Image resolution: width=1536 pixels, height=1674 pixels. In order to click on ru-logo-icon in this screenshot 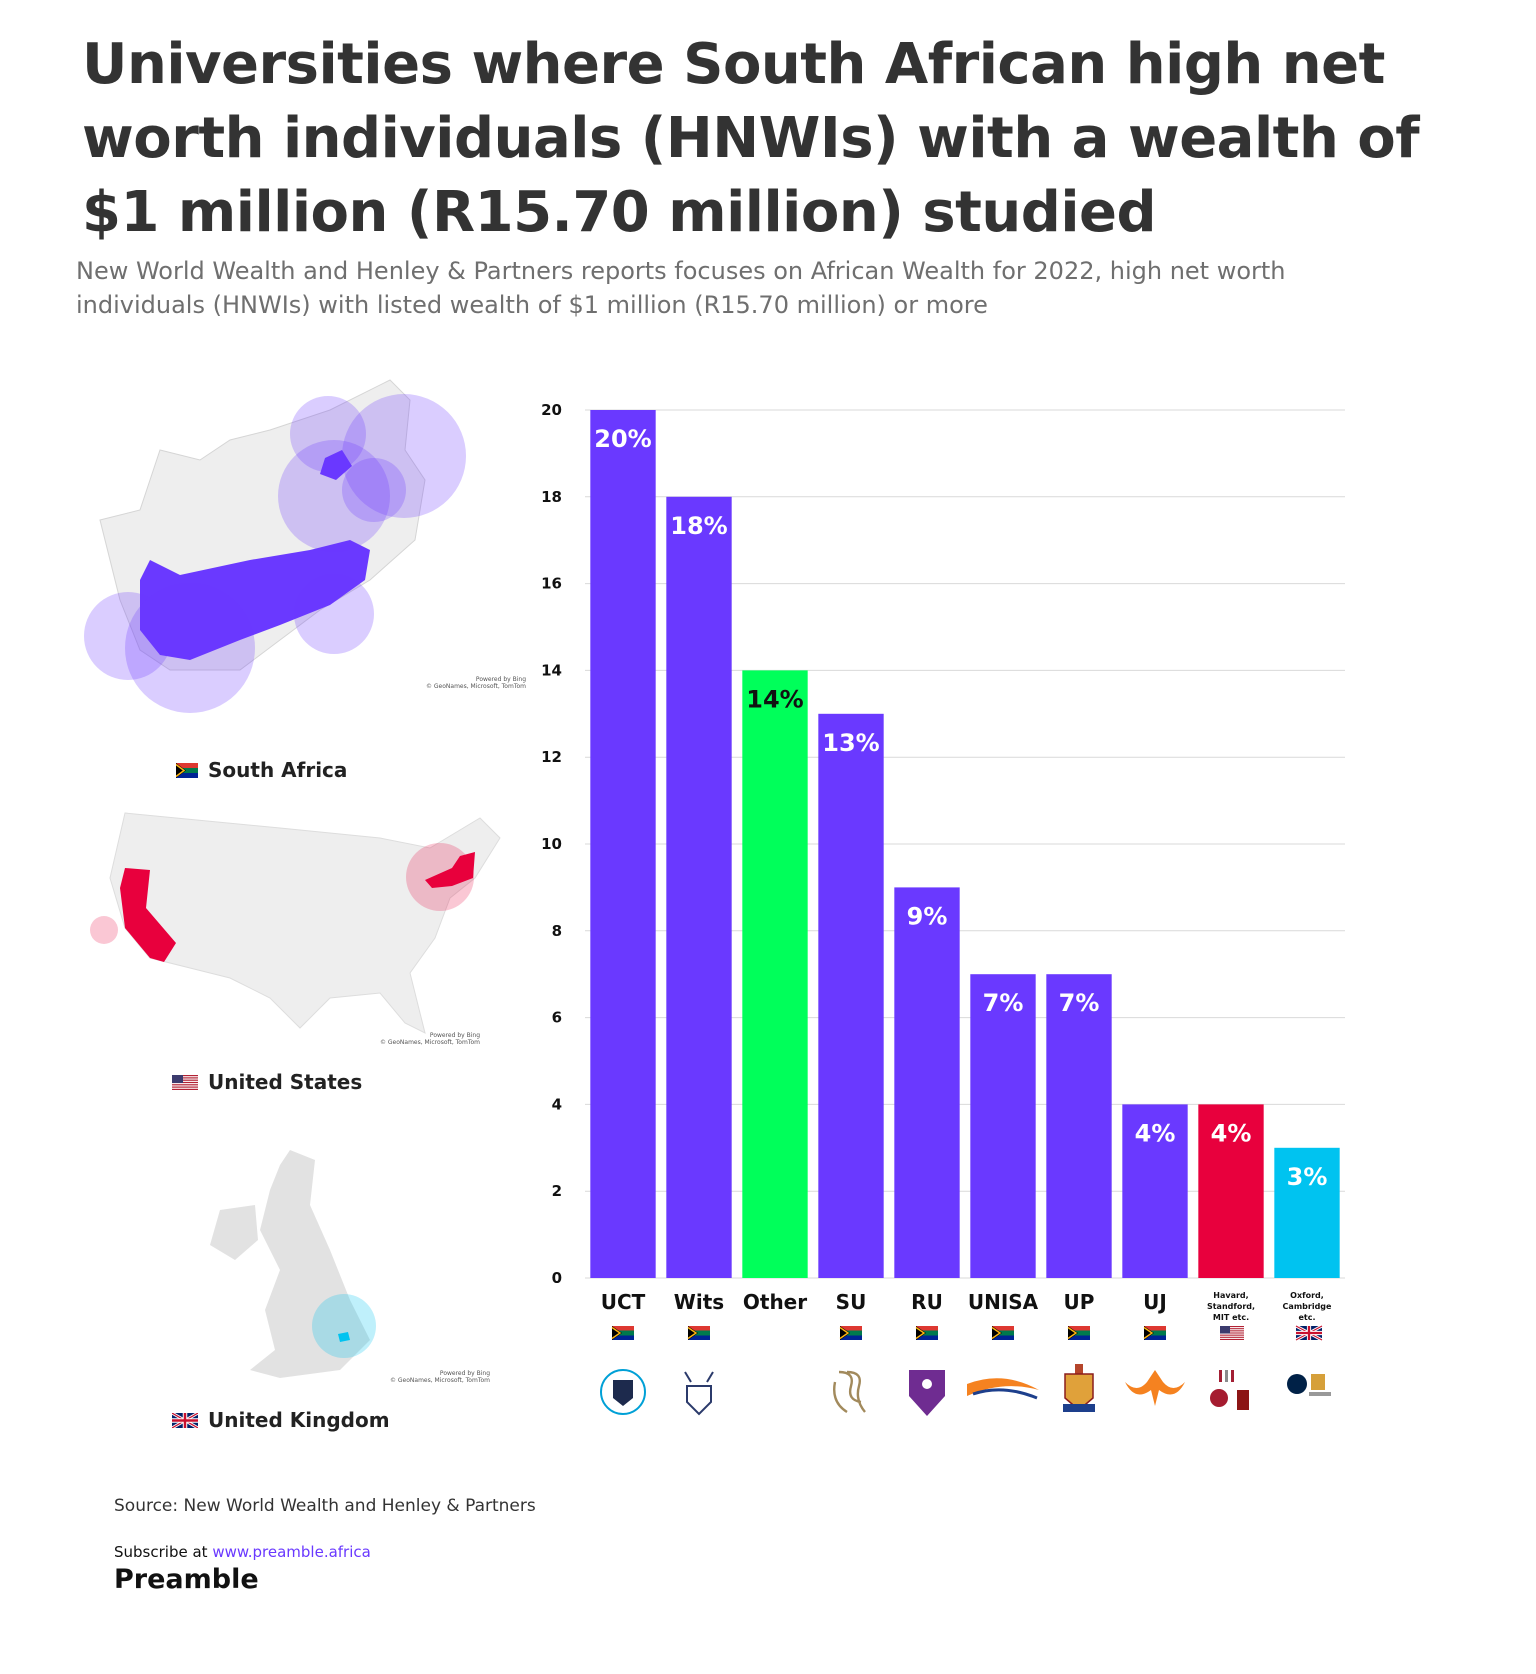, I will do `click(927, 1393)`.